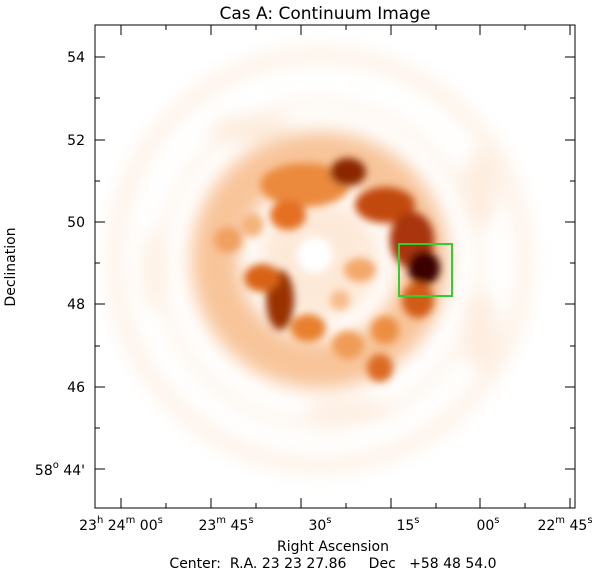 The height and width of the screenshot is (573, 600). What do you see at coordinates (564, 524) in the screenshot?
I see `ra-tick-label: 22m 45s` at bounding box center [564, 524].